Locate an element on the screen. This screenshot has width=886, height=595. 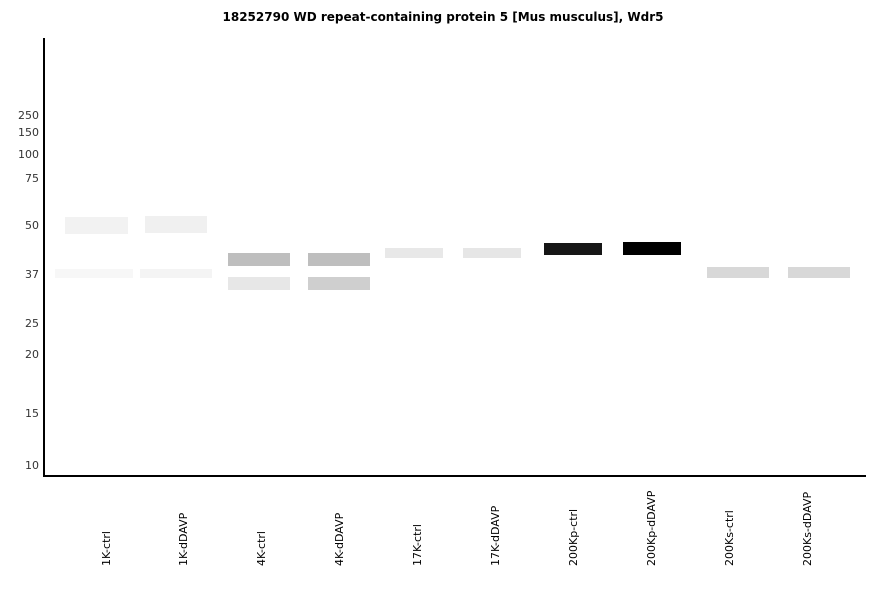
y-axis-tick-label: 50 is located at coordinates (32, 225).